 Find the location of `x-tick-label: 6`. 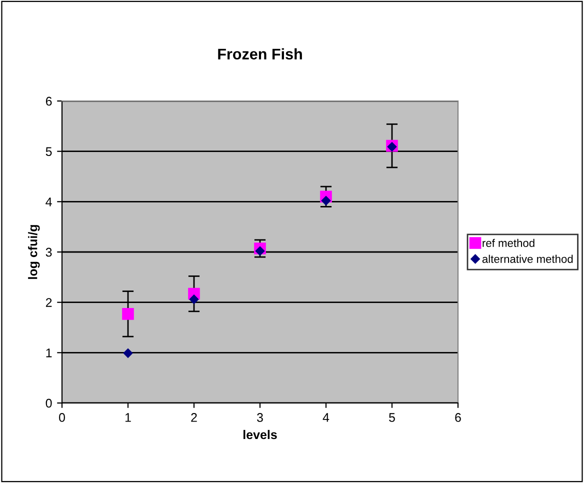

x-tick-label: 6 is located at coordinates (458, 417).